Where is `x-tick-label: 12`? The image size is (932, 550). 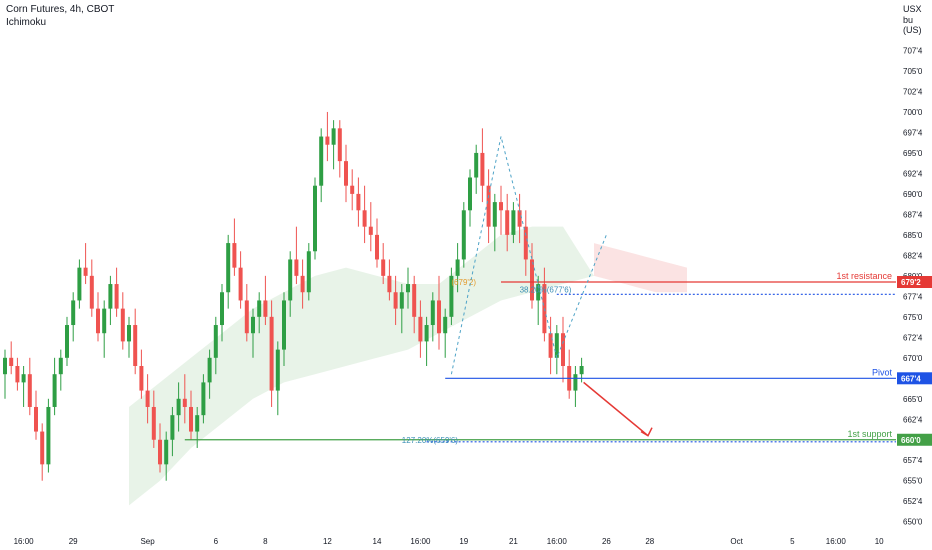 x-tick-label: 12 is located at coordinates (327, 541).